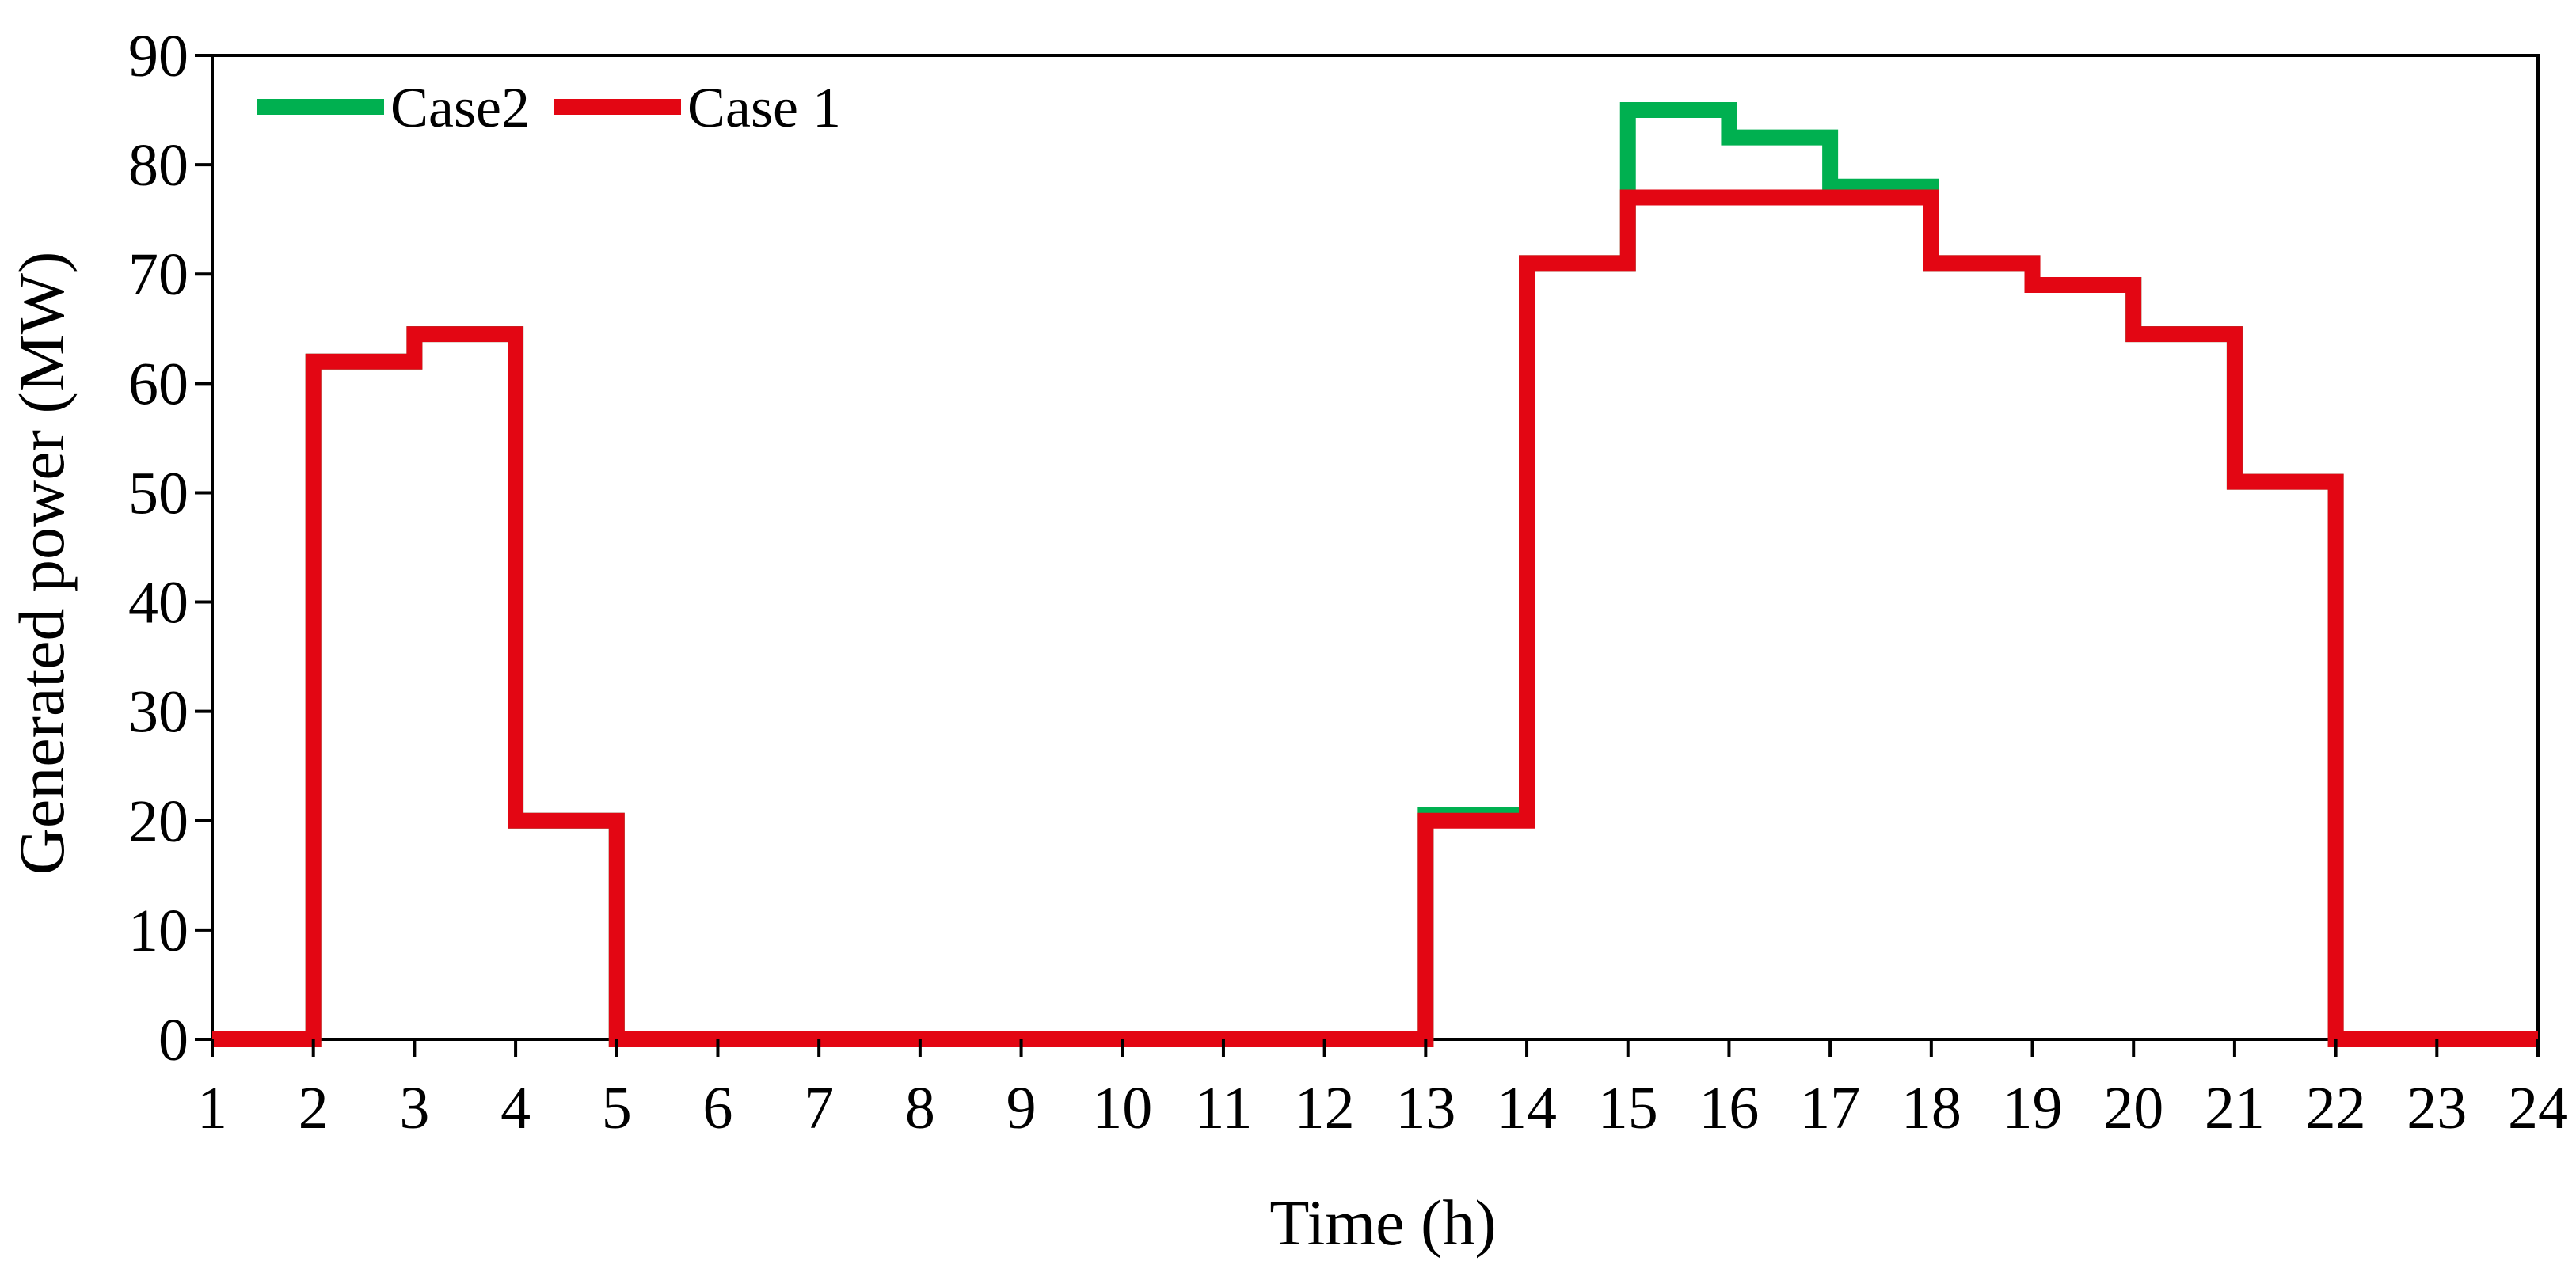  I want to click on y-tick-label: 30, so click(158, 712).